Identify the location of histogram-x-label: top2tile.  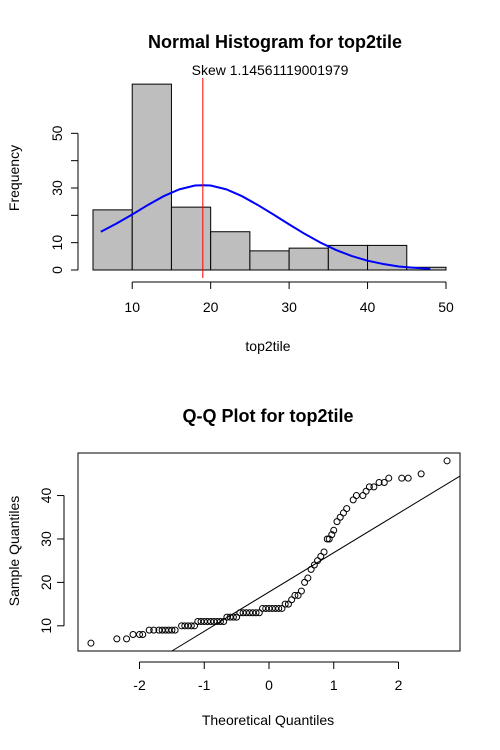
(267, 346).